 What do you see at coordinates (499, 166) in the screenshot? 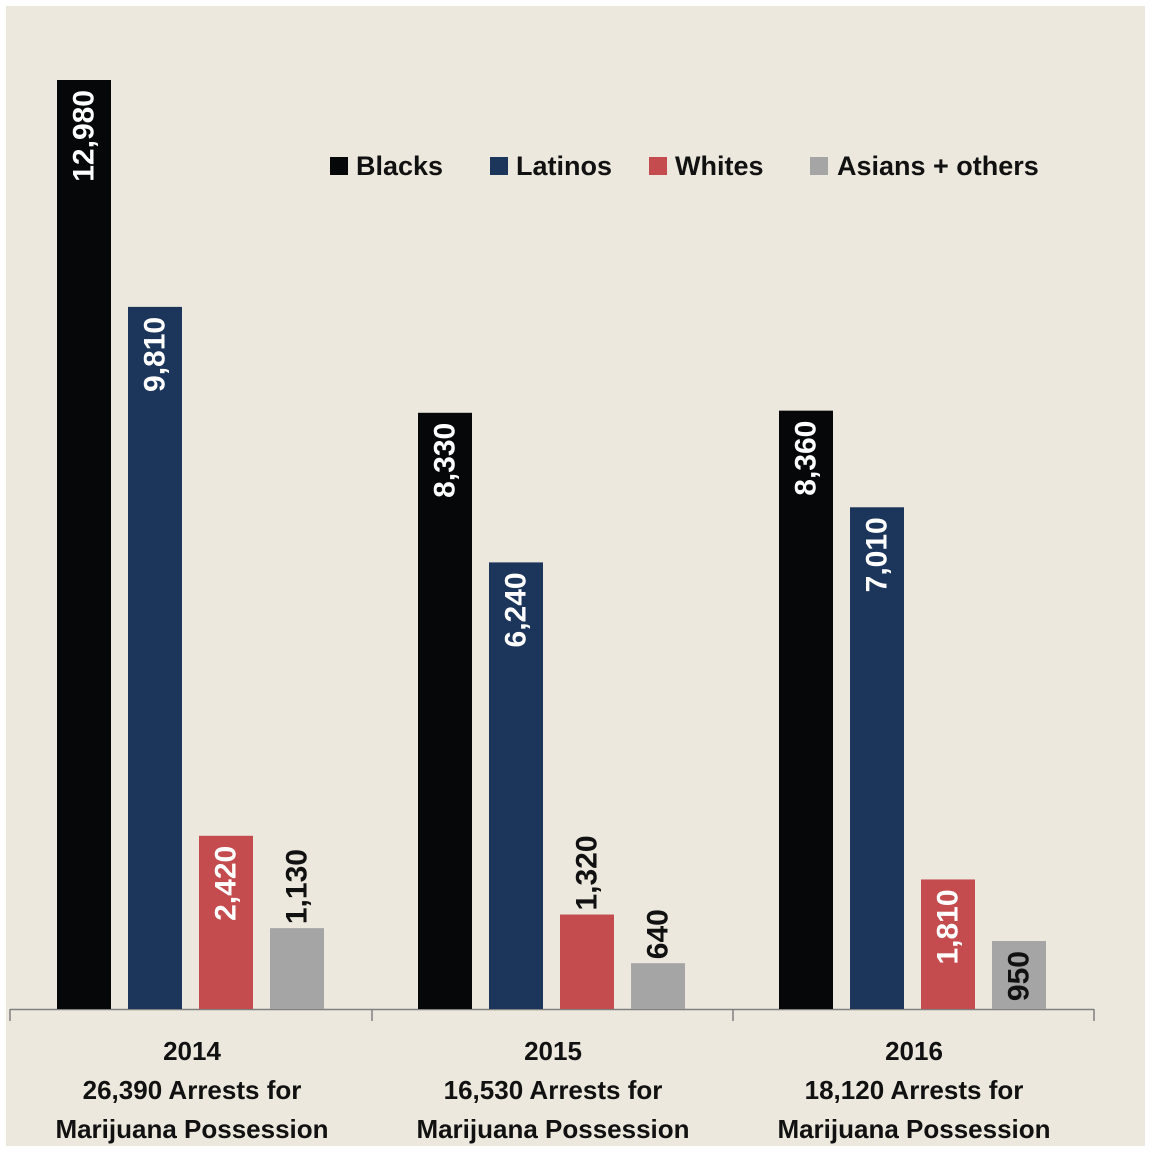
I see `legend-swatch-latinos` at bounding box center [499, 166].